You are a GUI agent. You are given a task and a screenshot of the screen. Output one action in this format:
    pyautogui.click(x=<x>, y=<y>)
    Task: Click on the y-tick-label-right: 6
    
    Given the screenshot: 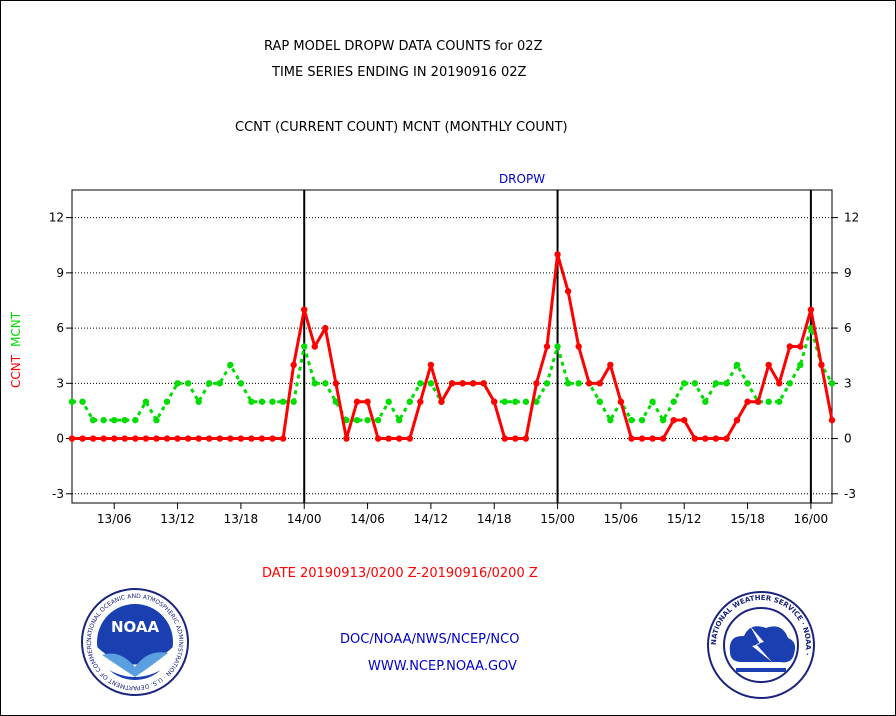 What is the action you would take?
    pyautogui.click(x=848, y=328)
    